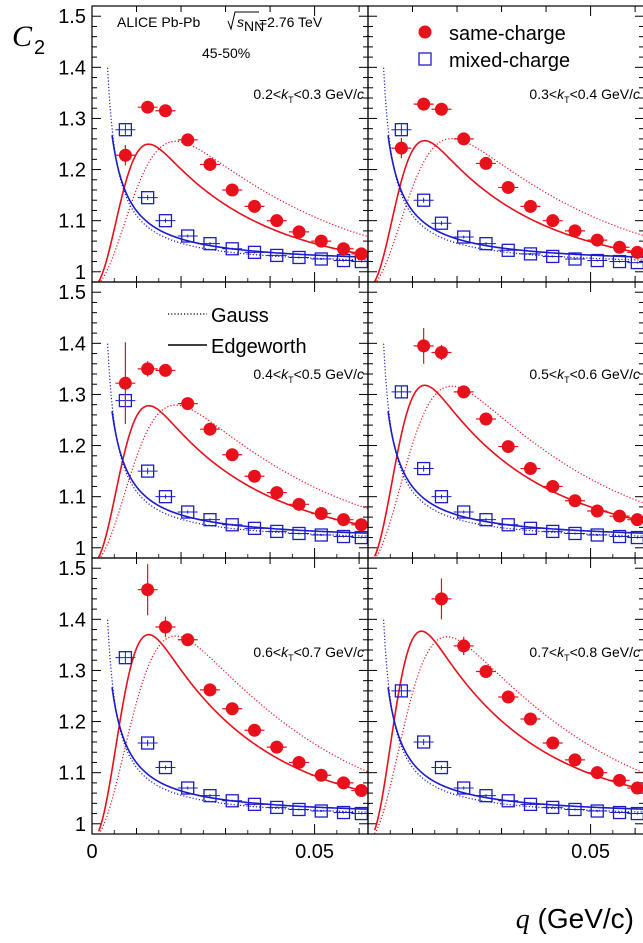  Describe the element at coordinates (308, 375) in the screenshot. I see `kt-range-label: 0.4<kT<0.5 GeV/c` at that location.